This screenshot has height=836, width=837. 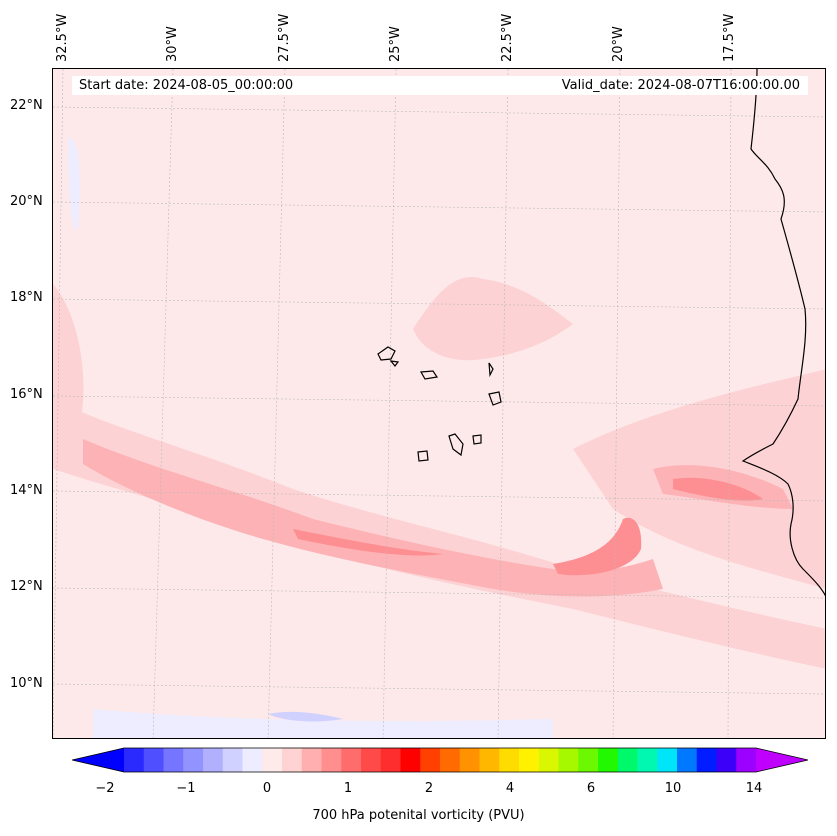 What do you see at coordinates (429, 788) in the screenshot?
I see `colorbar-tick-label: 2` at bounding box center [429, 788].